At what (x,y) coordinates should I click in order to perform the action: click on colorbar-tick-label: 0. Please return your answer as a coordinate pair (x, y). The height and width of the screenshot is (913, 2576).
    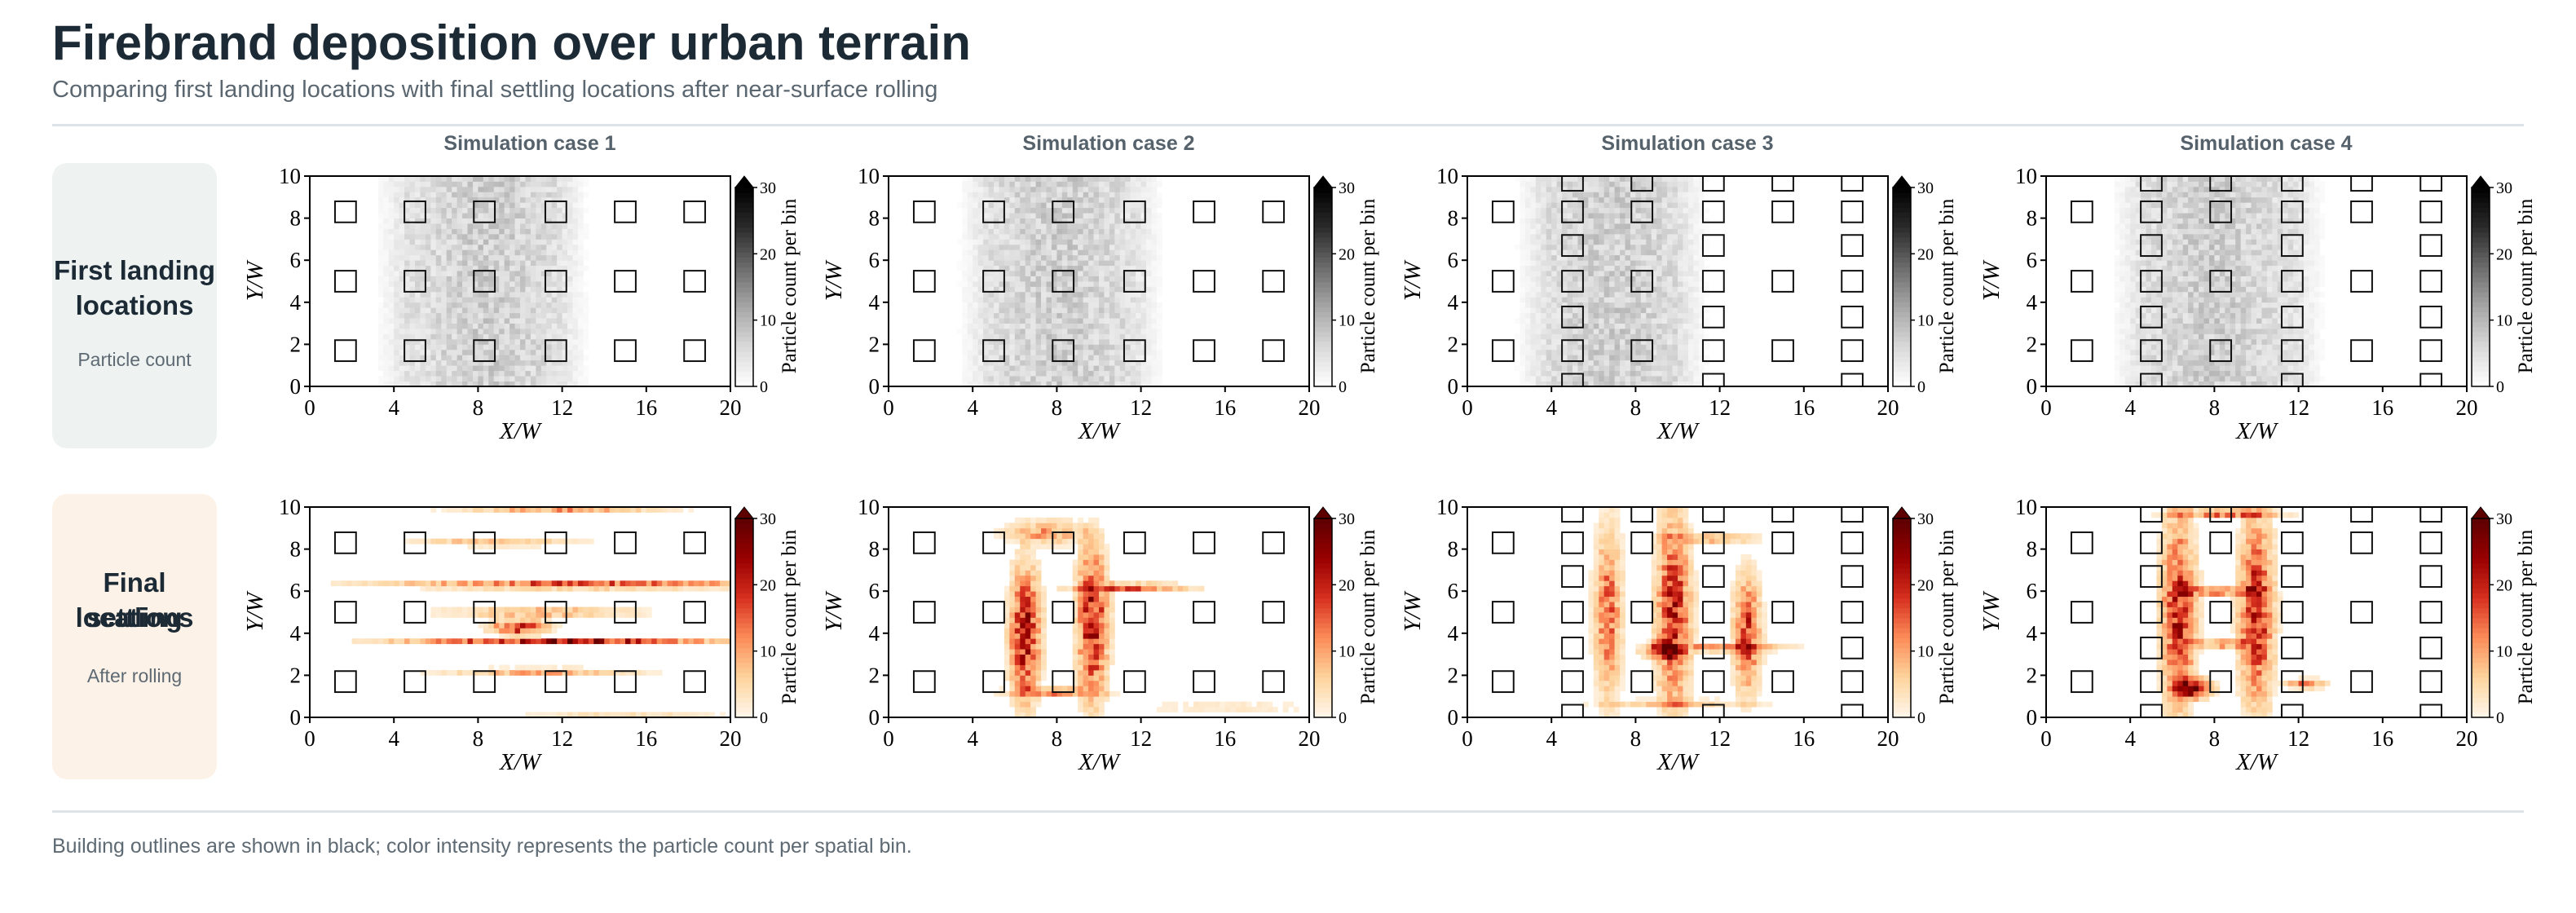
    Looking at the image, I should click on (764, 718).